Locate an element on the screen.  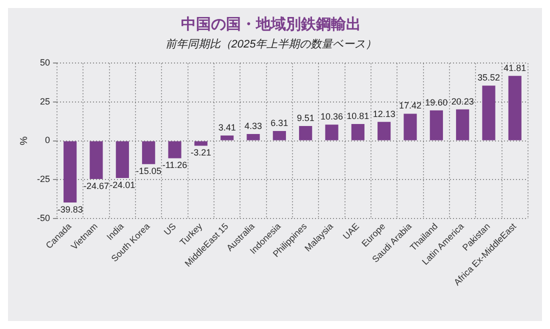
data-label: 12.13 is located at coordinates (384, 113).